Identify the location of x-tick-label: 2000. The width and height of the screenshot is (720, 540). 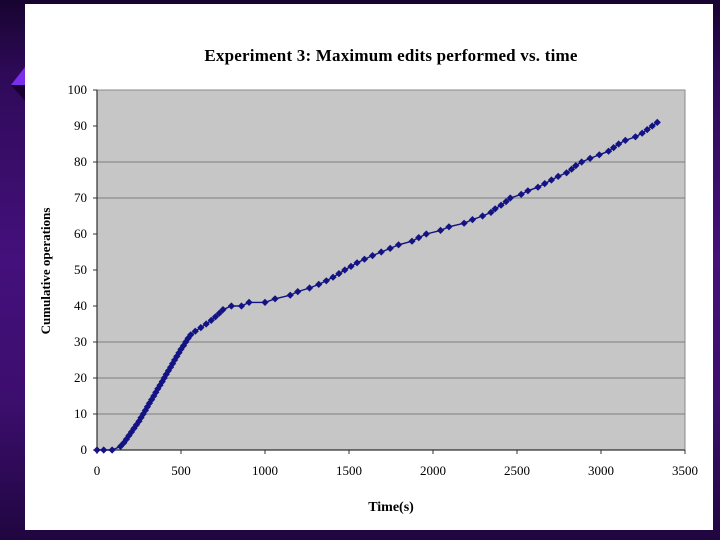
(433, 470).